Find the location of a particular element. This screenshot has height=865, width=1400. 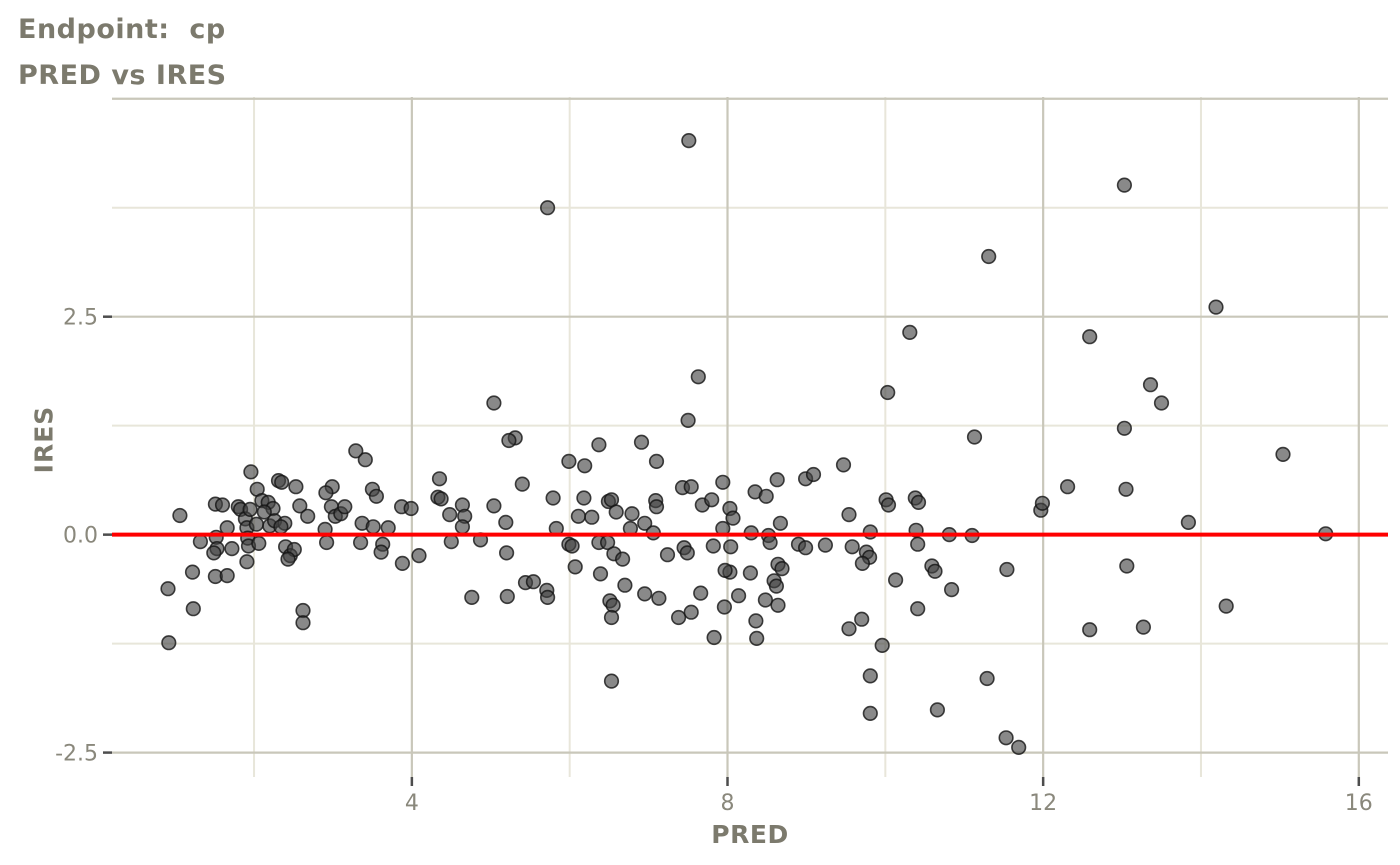

plot-title: Endpoint: cp is located at coordinates (122, 29).